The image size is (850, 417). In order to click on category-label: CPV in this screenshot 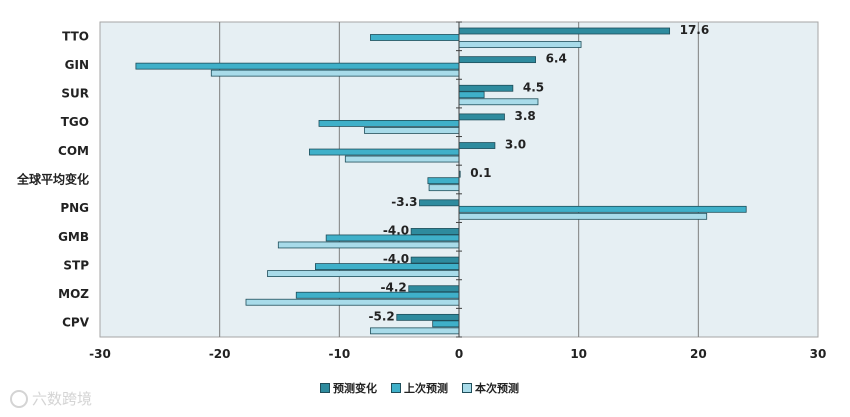, I will do `click(76, 323)`.